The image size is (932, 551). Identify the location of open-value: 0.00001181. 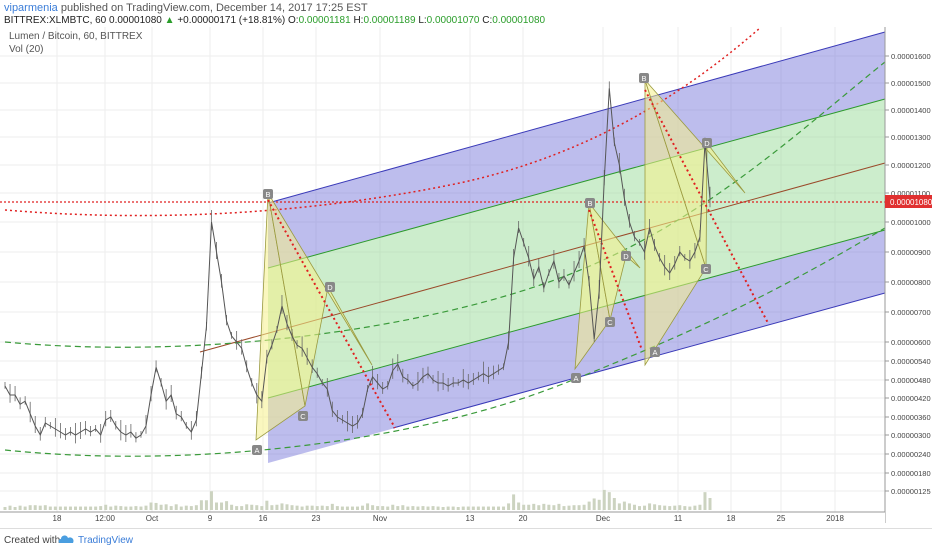
(324, 20).